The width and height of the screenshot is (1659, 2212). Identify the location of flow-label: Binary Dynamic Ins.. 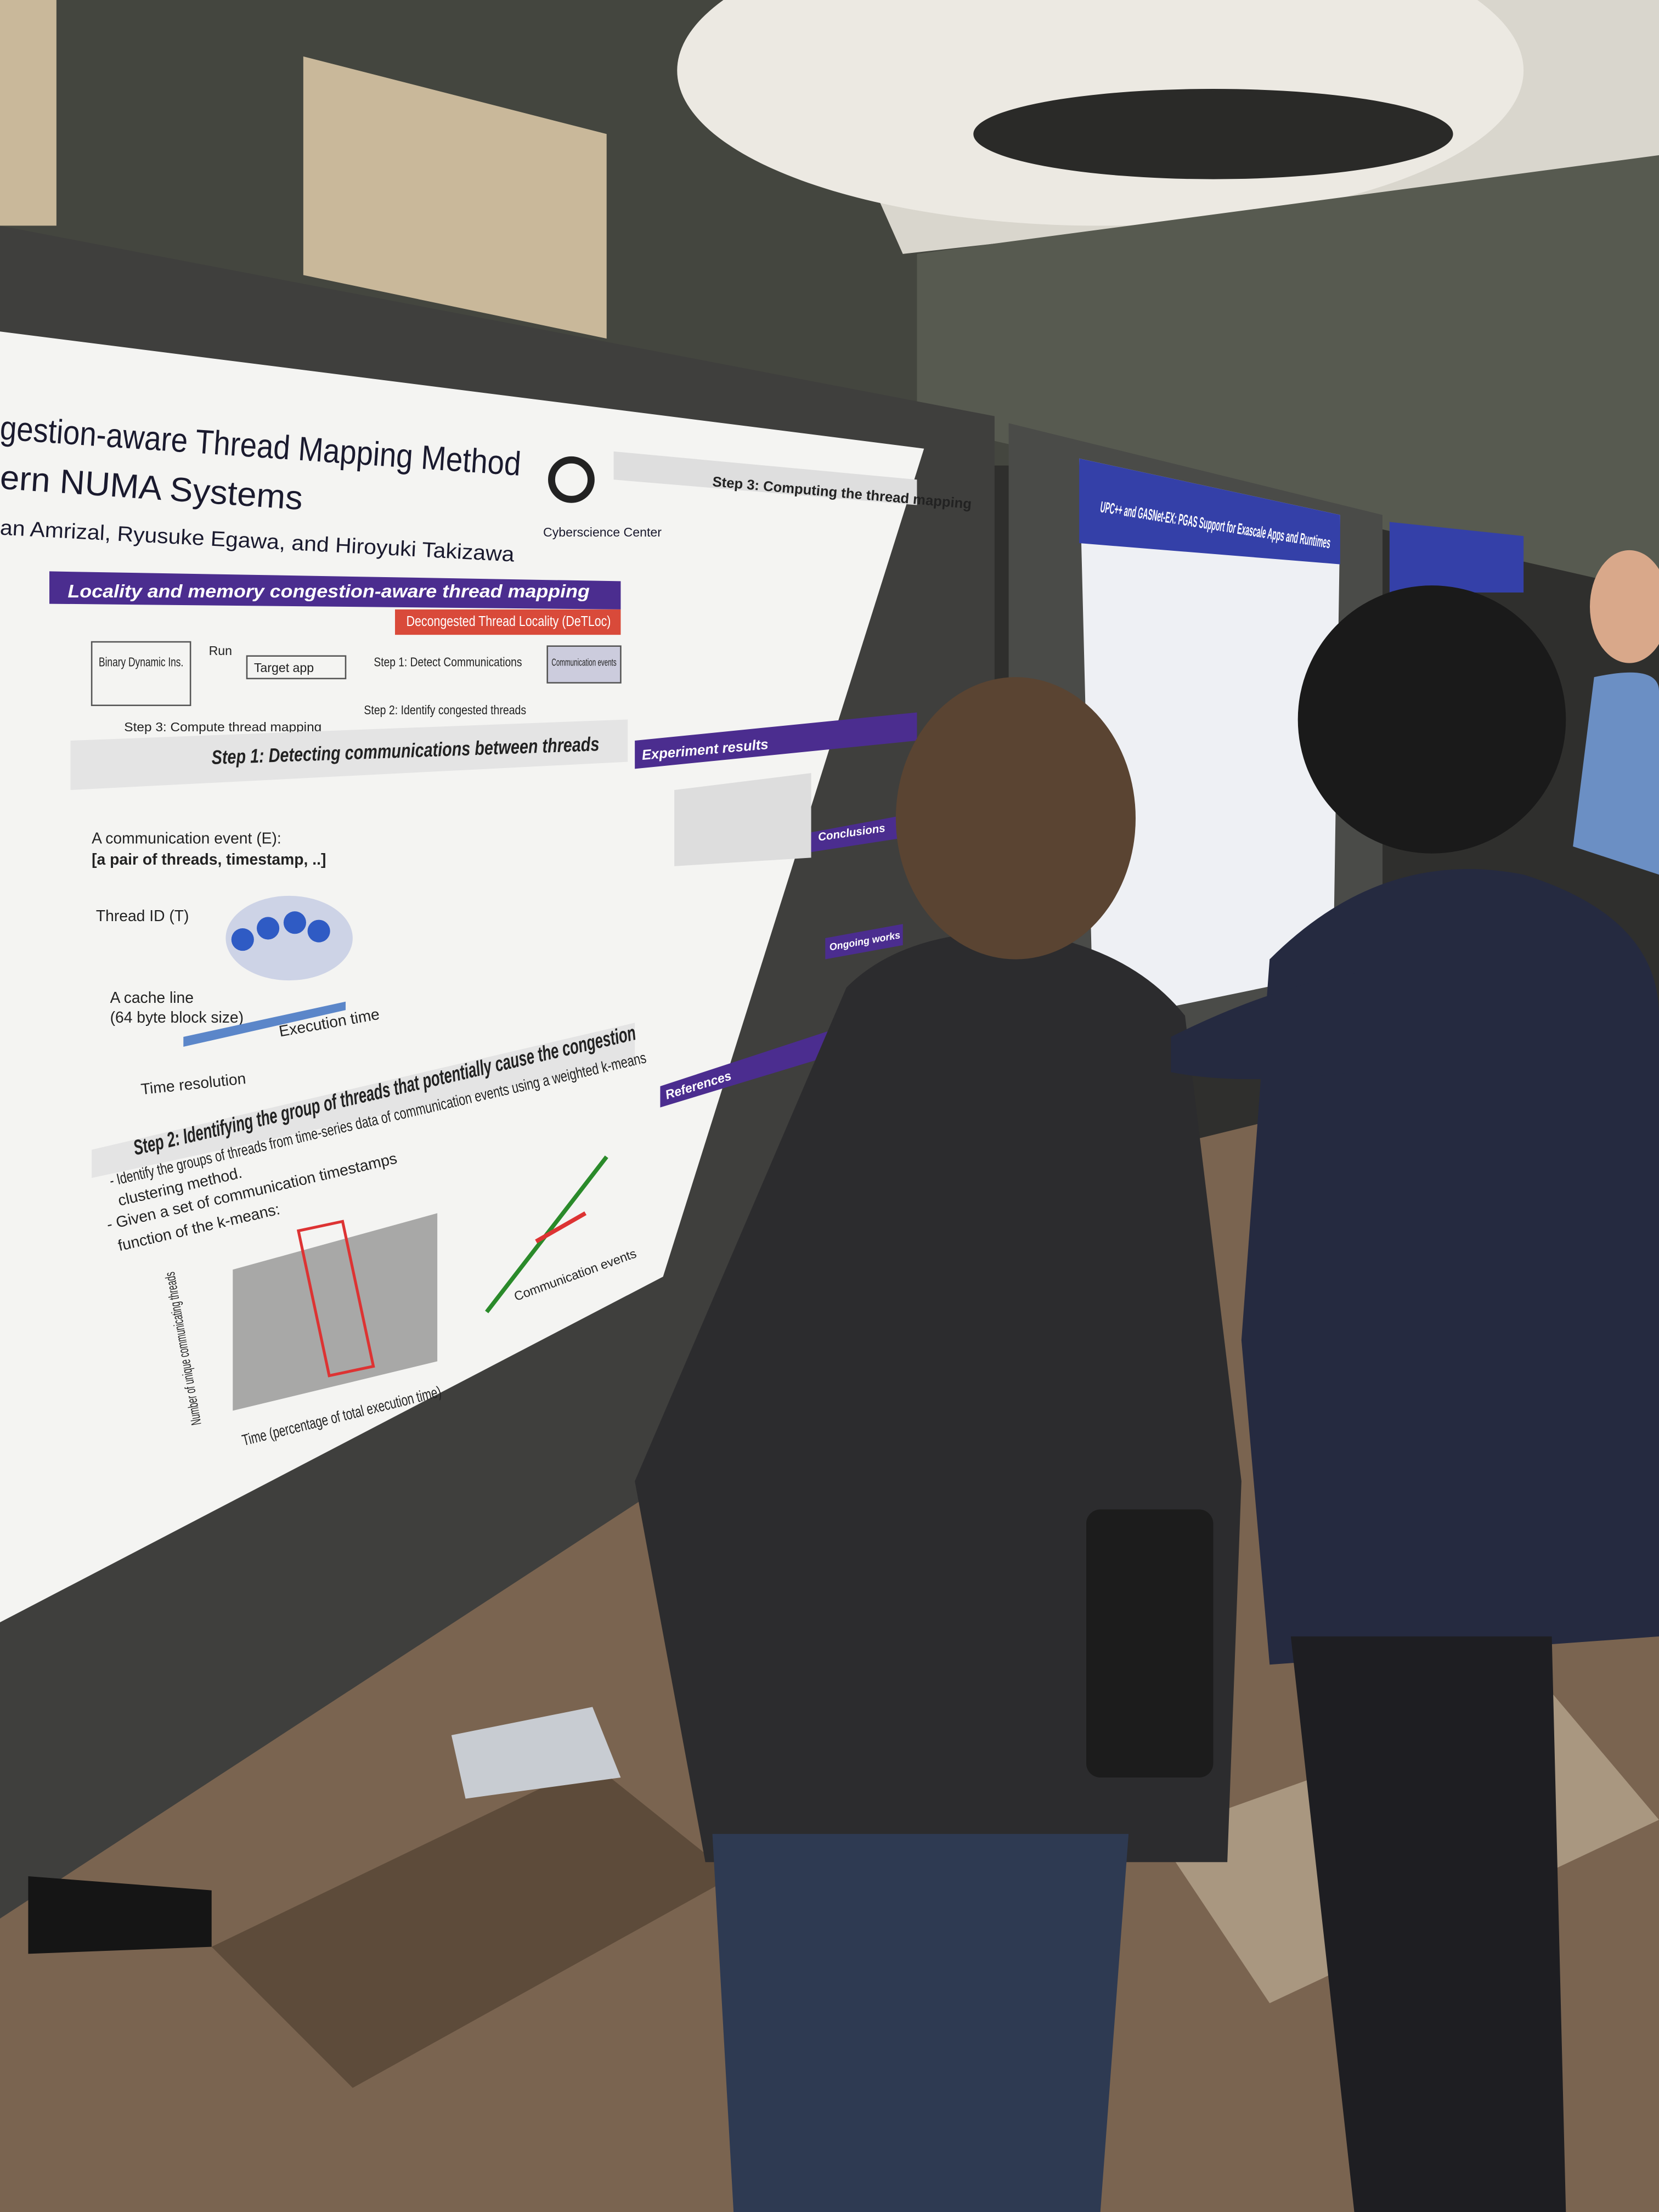
(141, 662).